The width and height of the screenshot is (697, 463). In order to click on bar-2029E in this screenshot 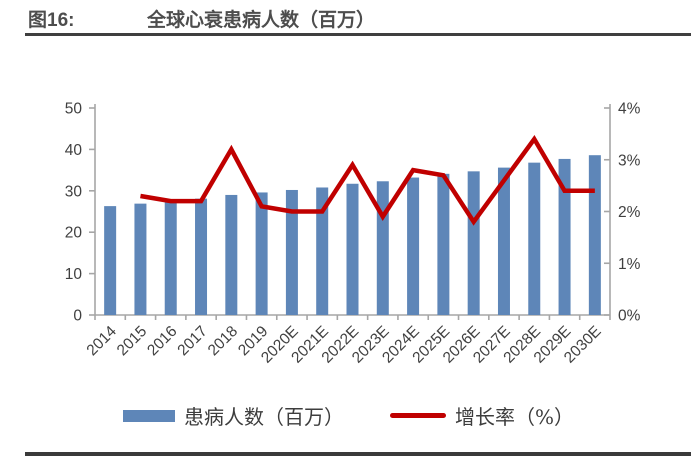, I will do `click(564, 236)`.